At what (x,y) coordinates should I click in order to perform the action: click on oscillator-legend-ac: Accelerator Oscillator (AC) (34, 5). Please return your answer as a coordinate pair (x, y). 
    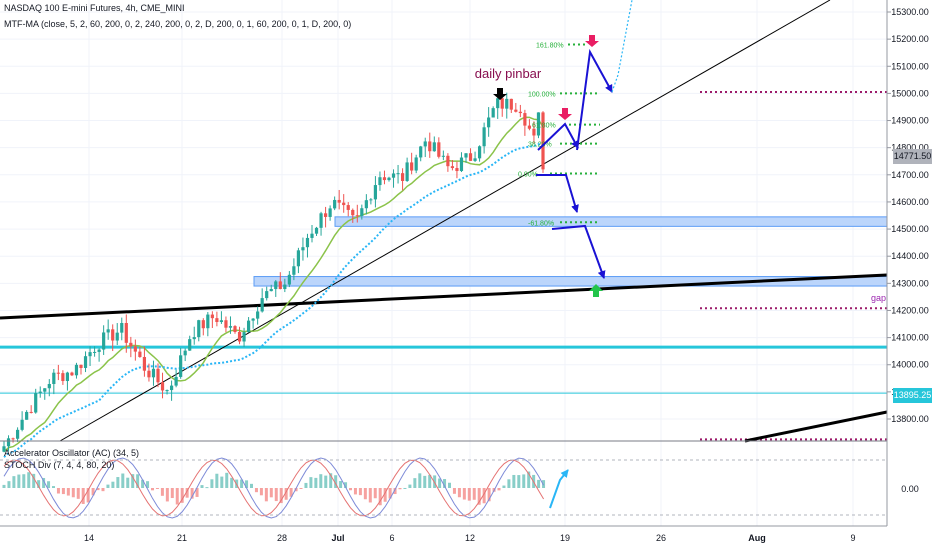
    Looking at the image, I should click on (72, 453).